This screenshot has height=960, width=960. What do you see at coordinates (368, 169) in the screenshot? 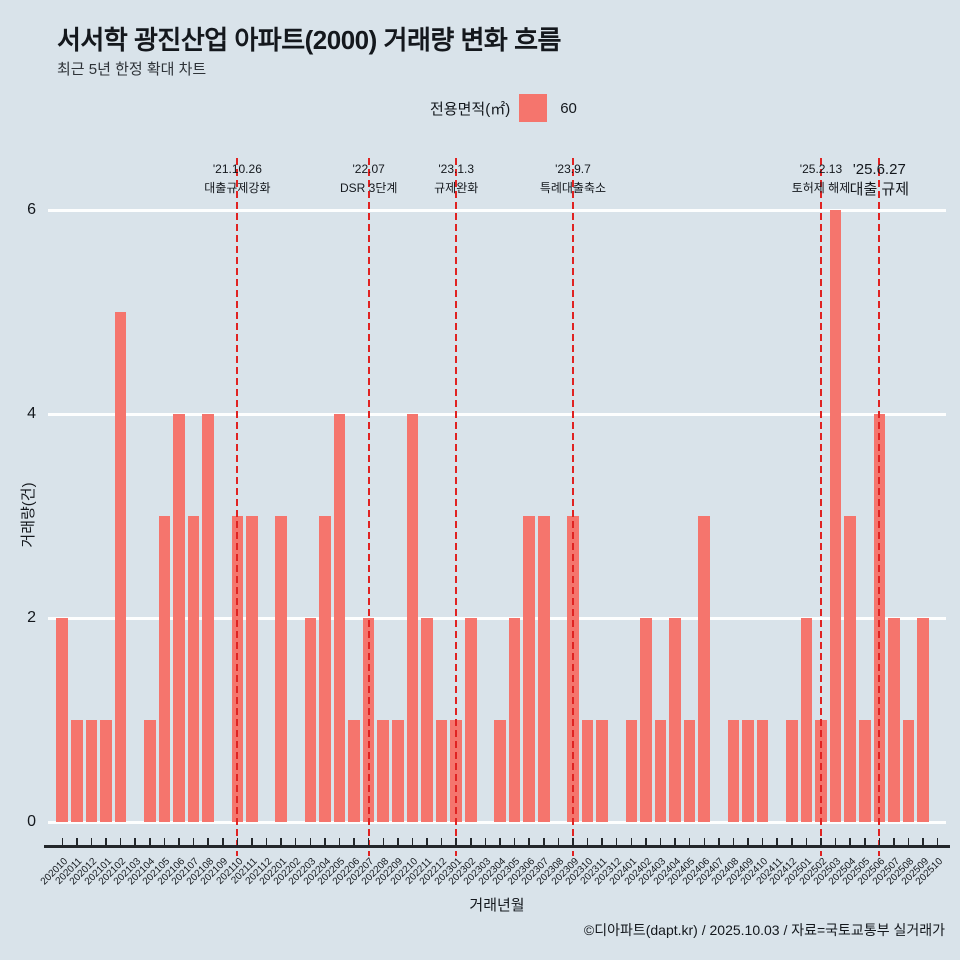
I see `annotation-date-202207: '22.07` at bounding box center [368, 169].